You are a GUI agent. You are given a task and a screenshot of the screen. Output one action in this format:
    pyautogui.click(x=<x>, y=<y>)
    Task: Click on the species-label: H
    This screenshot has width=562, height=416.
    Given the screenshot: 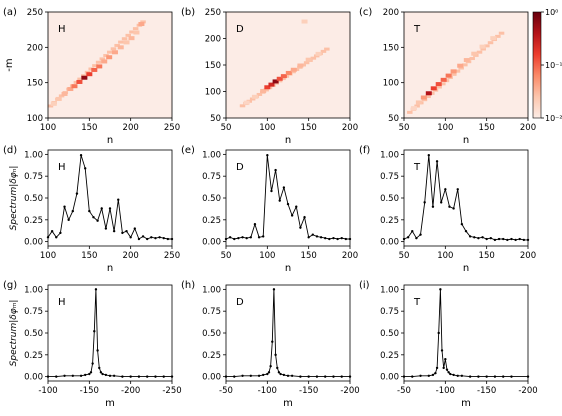 What is the action you would take?
    pyautogui.click(x=62, y=302)
    